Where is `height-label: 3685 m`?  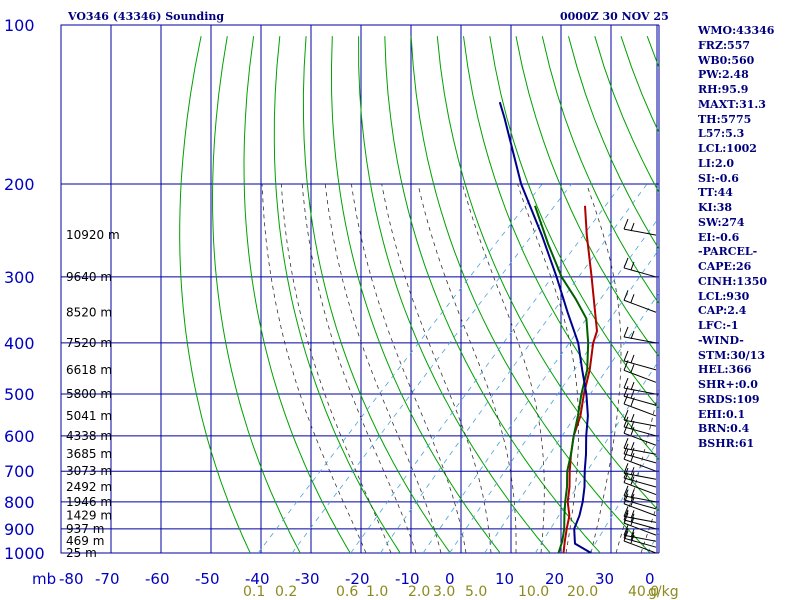 height-label: 3685 m is located at coordinates (89, 454).